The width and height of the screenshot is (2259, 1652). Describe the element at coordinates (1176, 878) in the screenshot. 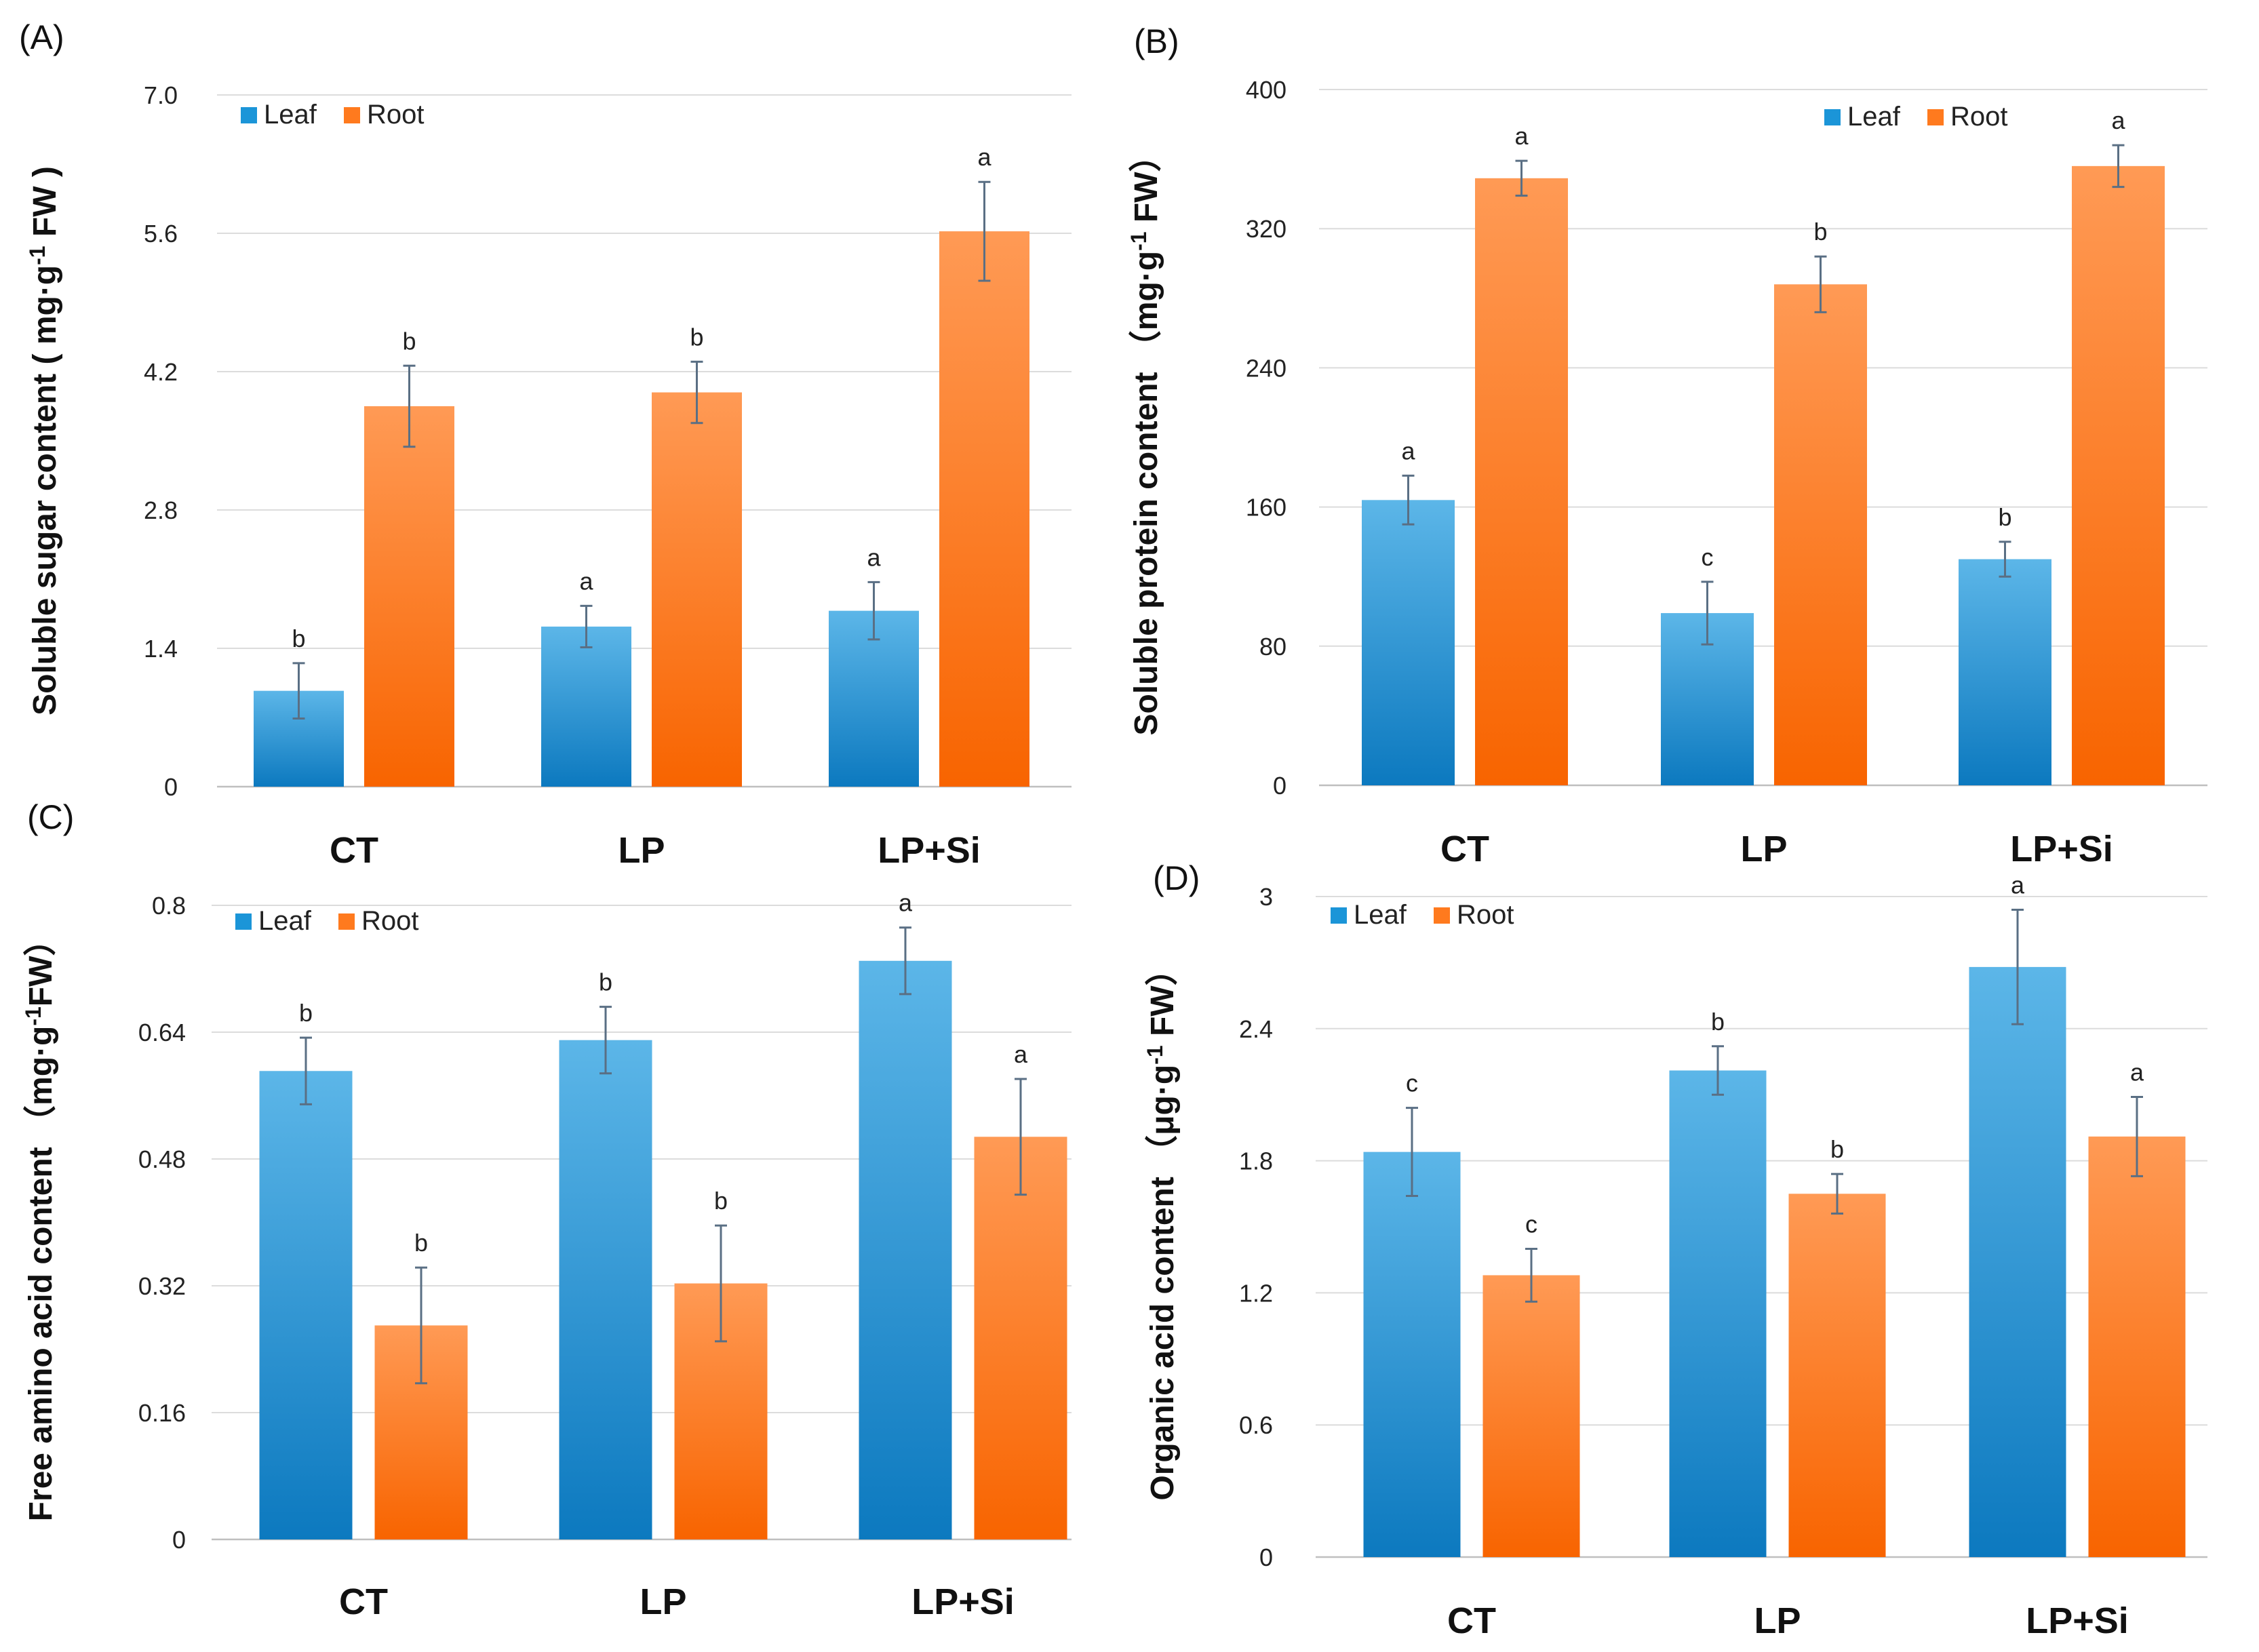

I see `panel-letter: (D)` at that location.